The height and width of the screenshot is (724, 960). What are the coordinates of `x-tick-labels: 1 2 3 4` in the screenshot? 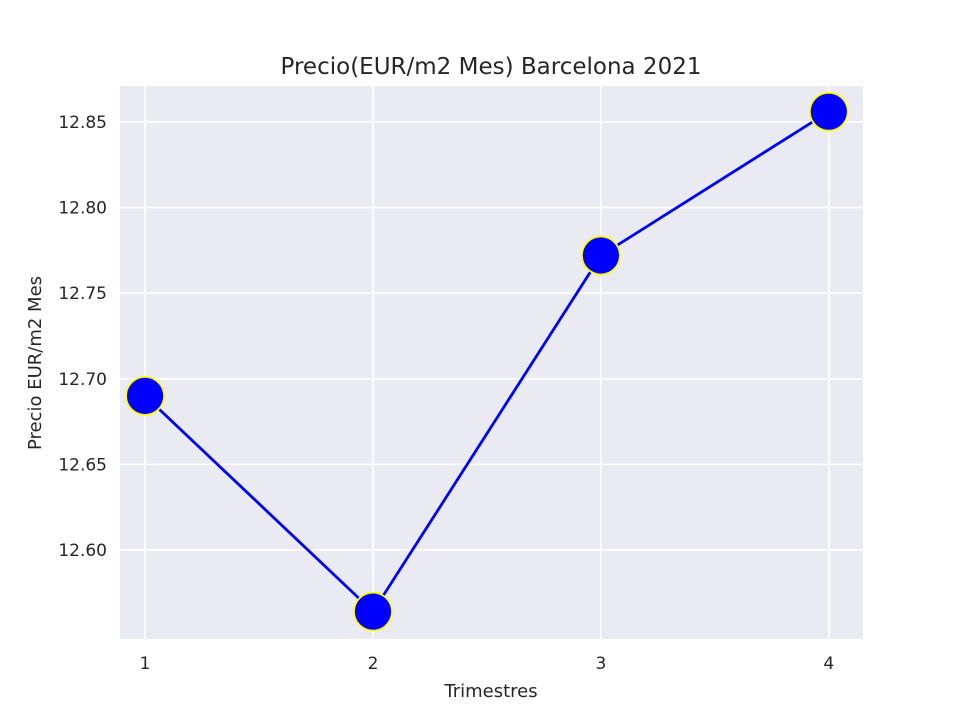 It's located at (487, 664).